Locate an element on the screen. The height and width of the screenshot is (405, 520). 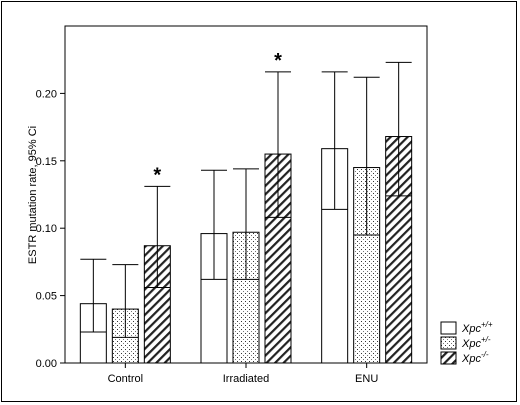
legend: Xpc+/+Xpc+/-Xpc-/- is located at coordinates (466, 342).